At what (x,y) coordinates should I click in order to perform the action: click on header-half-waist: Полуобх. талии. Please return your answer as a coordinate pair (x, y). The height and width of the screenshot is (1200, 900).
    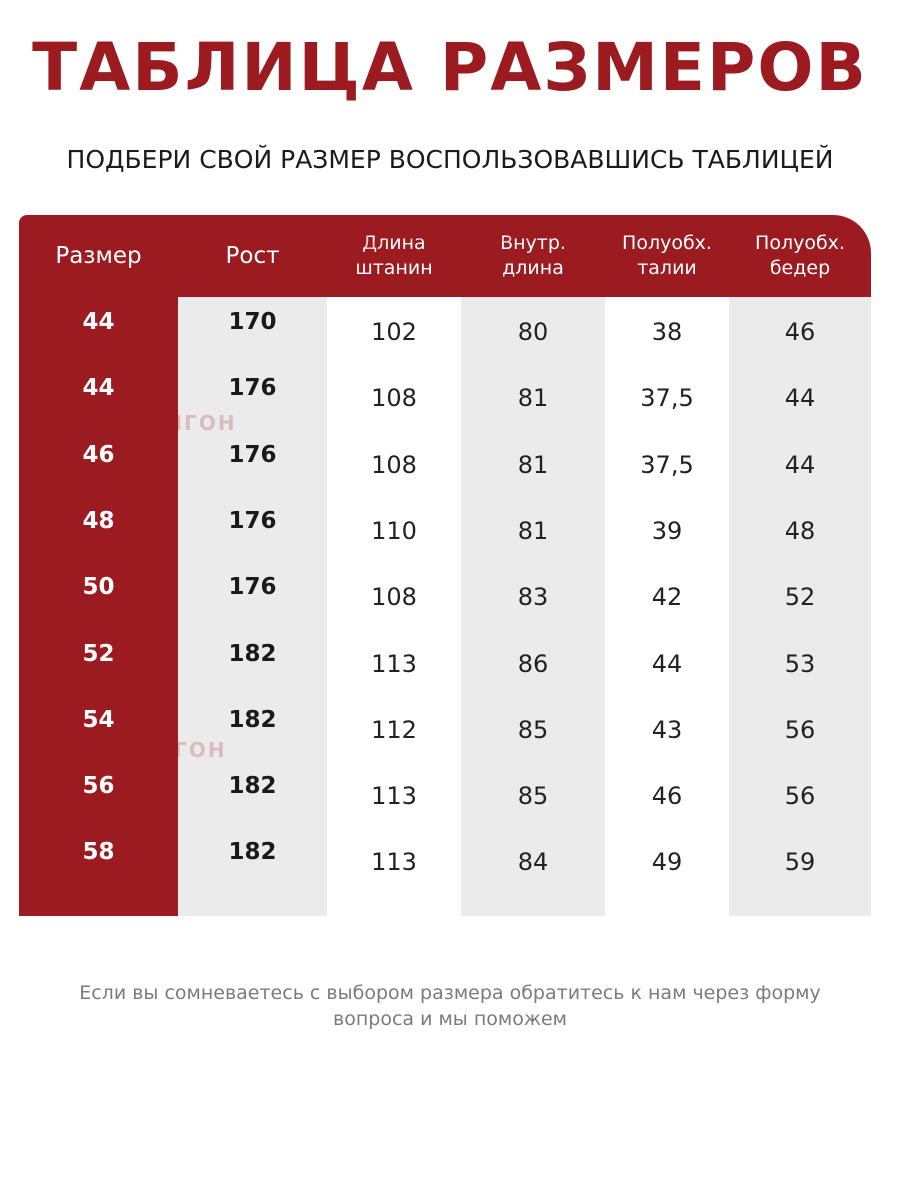
    Looking at the image, I should click on (667, 255).